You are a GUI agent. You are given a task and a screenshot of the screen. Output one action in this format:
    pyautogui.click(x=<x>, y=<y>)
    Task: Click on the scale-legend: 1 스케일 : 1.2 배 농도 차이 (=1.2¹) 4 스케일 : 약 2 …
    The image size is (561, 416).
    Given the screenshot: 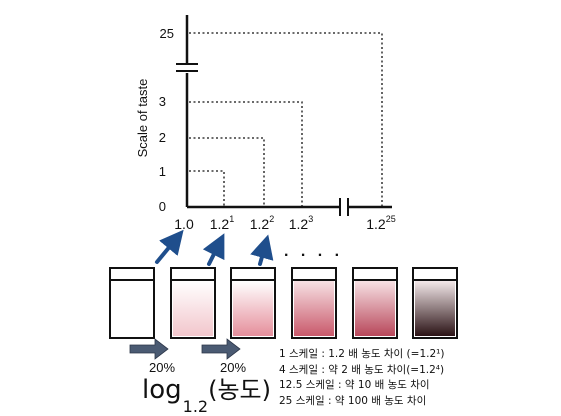 What is the action you would take?
    pyautogui.click(x=361, y=378)
    